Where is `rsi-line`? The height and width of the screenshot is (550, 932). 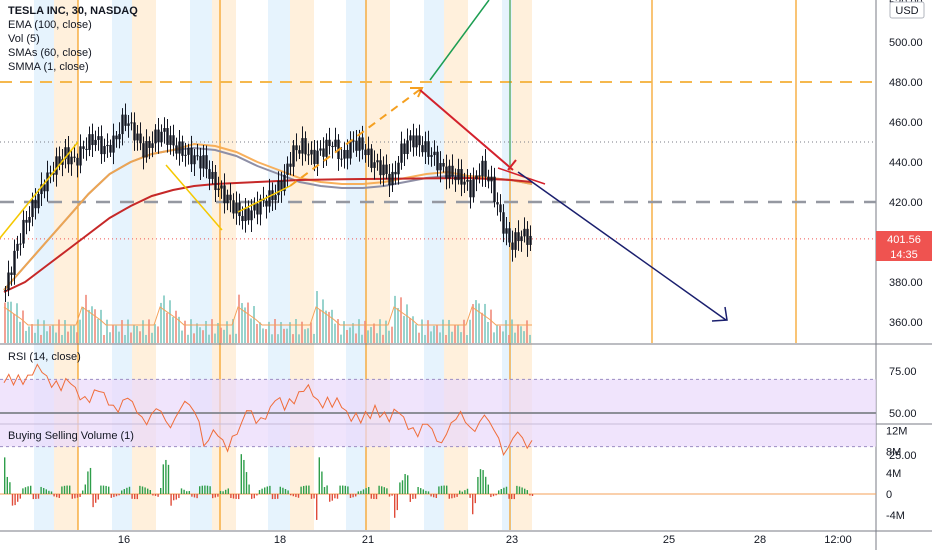
rsi-line is located at coordinates (268, 409).